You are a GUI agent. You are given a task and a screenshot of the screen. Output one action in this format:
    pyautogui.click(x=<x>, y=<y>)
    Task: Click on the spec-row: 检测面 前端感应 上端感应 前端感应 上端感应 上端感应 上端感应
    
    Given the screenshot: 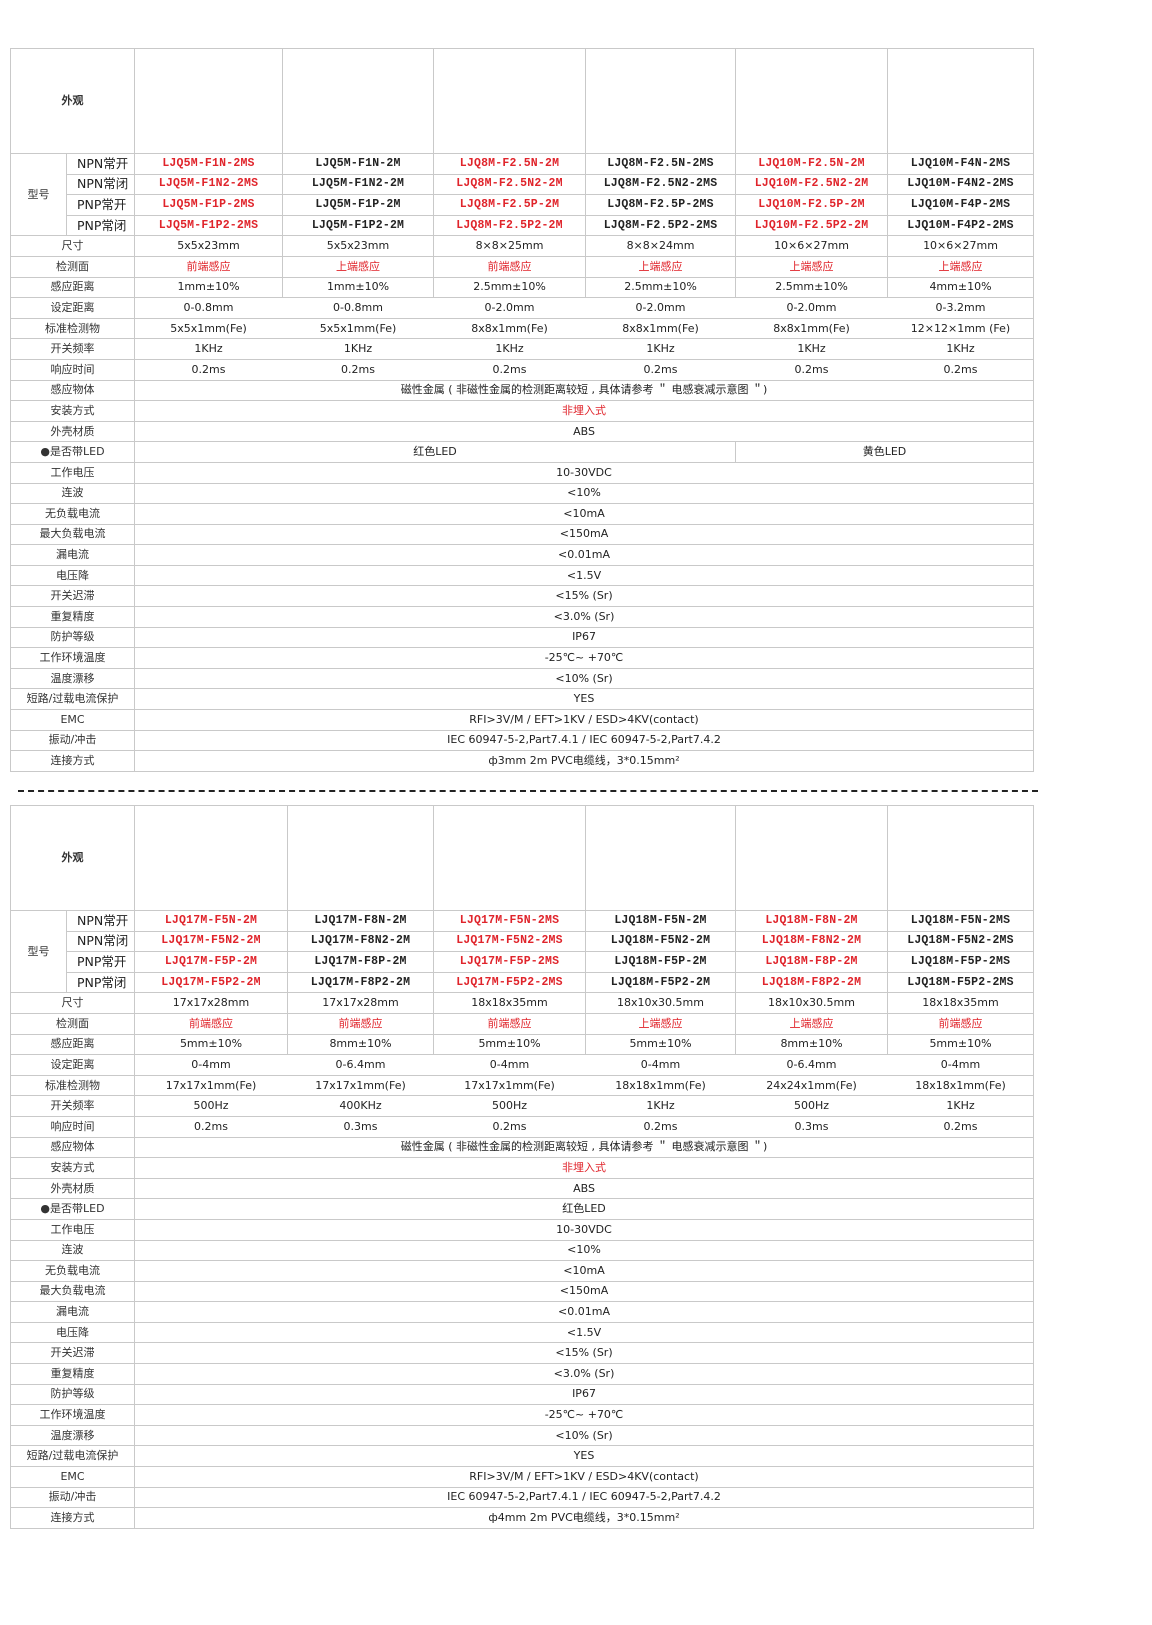 What is the action you would take?
    pyautogui.click(x=522, y=266)
    